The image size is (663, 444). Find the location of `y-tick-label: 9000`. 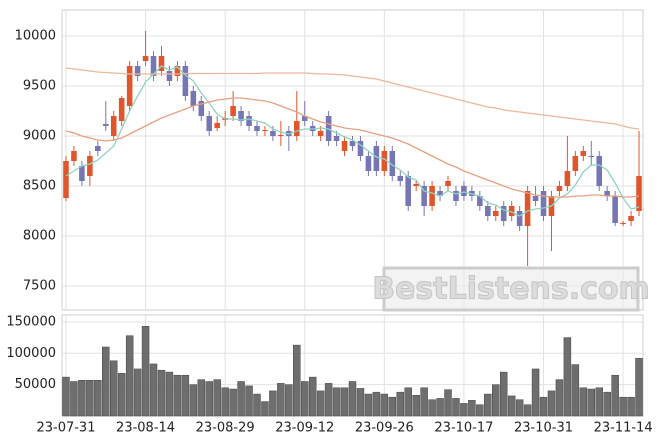

y-tick-label: 9000 is located at coordinates (39, 136).